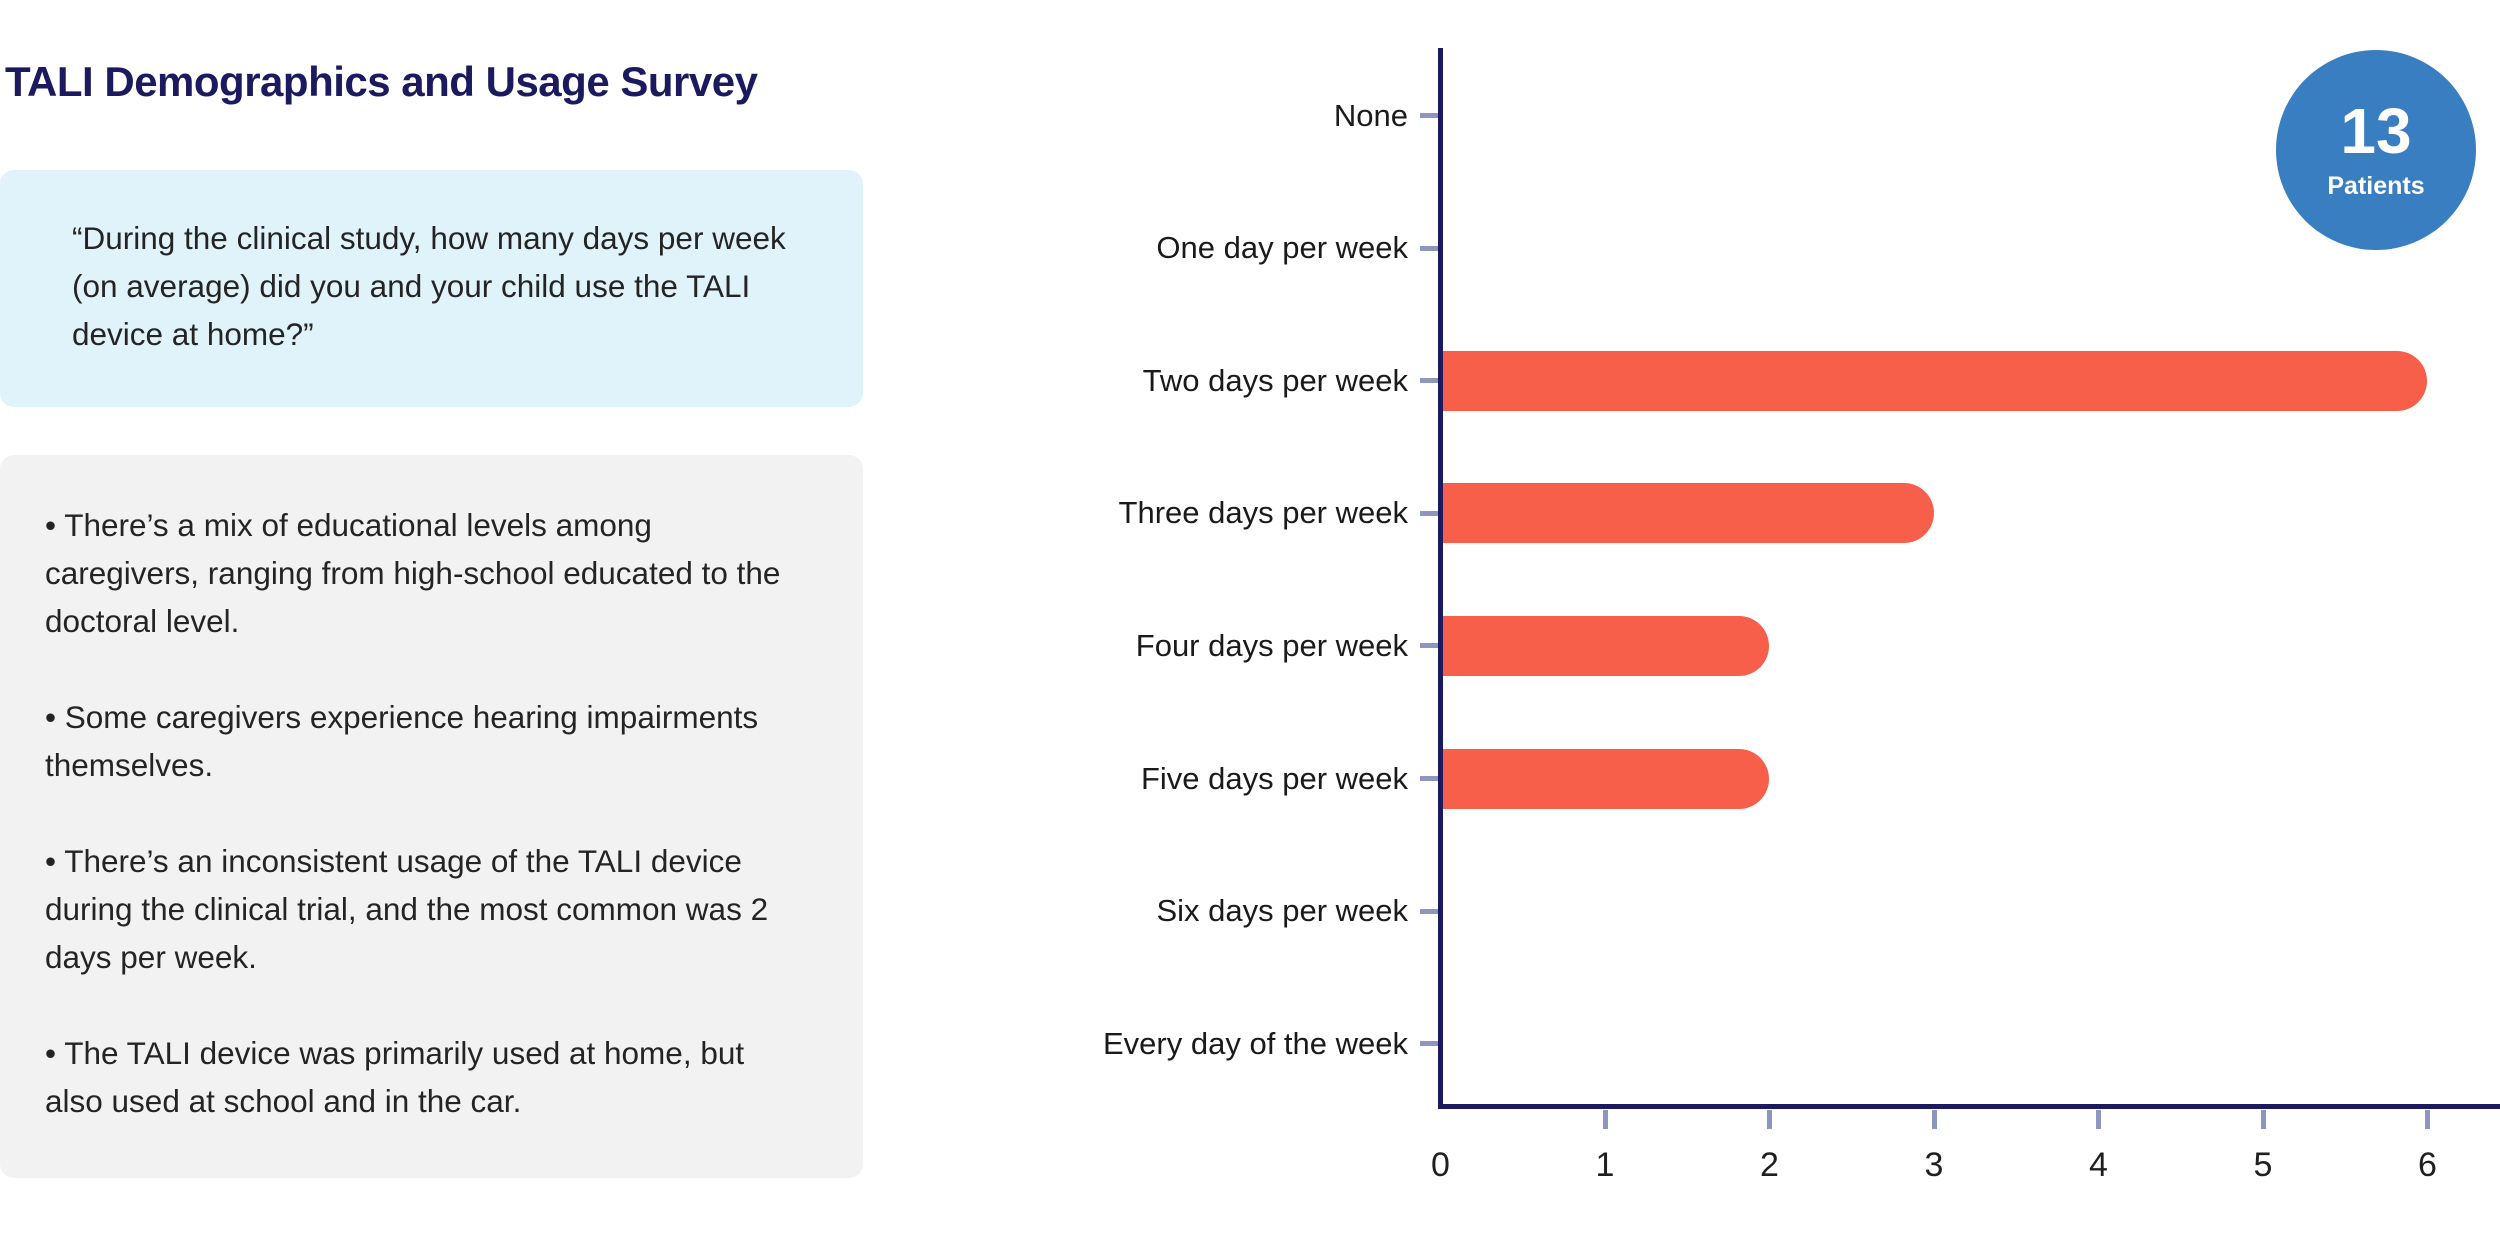 The height and width of the screenshot is (1239, 2500). What do you see at coordinates (1769, 1165) in the screenshot?
I see `x-tick-label: 2` at bounding box center [1769, 1165].